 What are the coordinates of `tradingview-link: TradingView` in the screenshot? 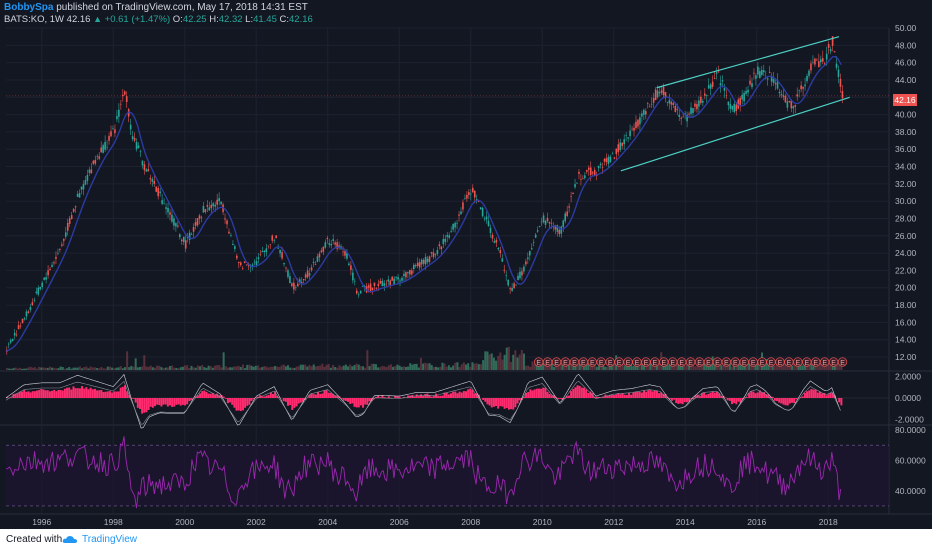 It's located at (110, 539).